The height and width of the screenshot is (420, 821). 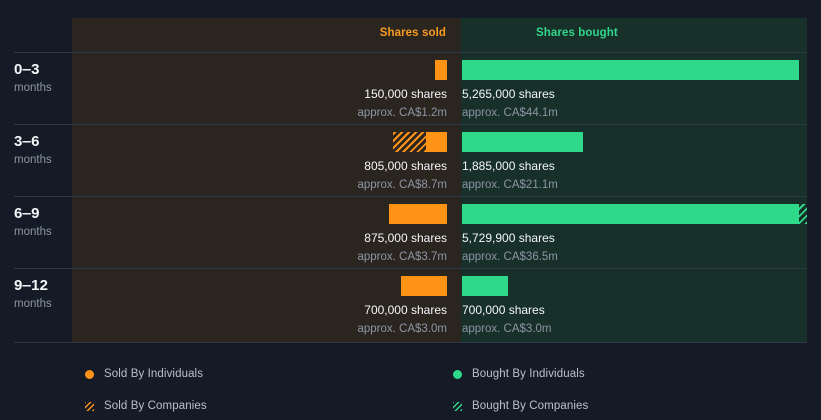 What do you see at coordinates (31, 285) in the screenshot?
I see `row-period-range: 9‒12` at bounding box center [31, 285].